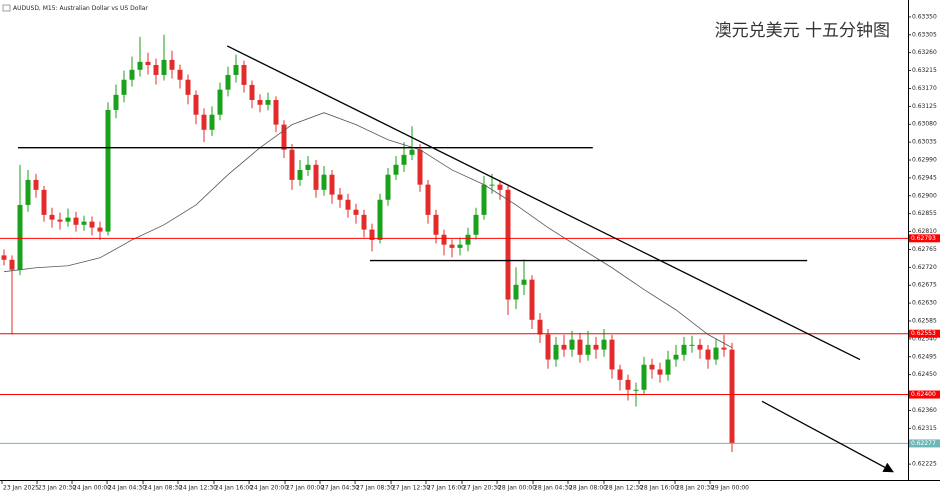 Image resolution: width=940 pixels, height=495 pixels. What do you see at coordinates (553, 488) in the screenshot?
I see `x-tick-label: 28 Jan 04:30` at bounding box center [553, 488].